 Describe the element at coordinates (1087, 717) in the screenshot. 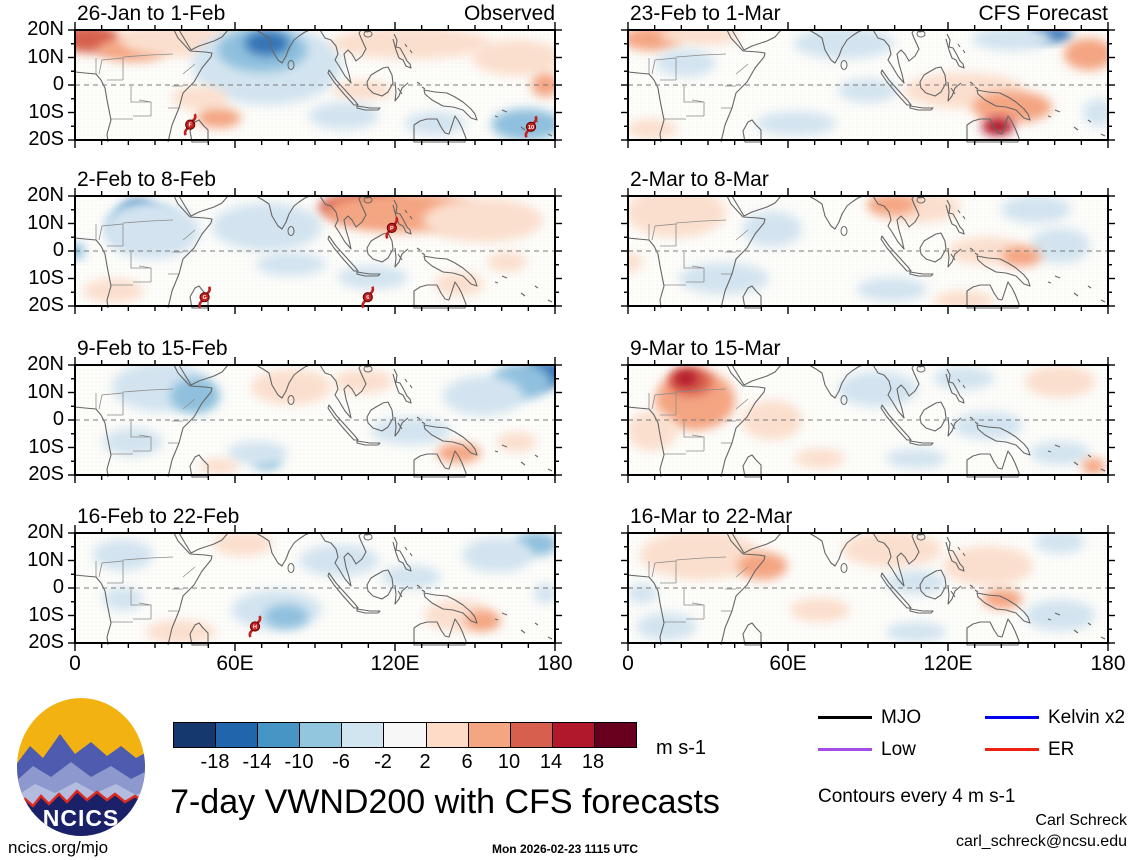

I see `legend-label-kelvin: Kelvin x2` at that location.